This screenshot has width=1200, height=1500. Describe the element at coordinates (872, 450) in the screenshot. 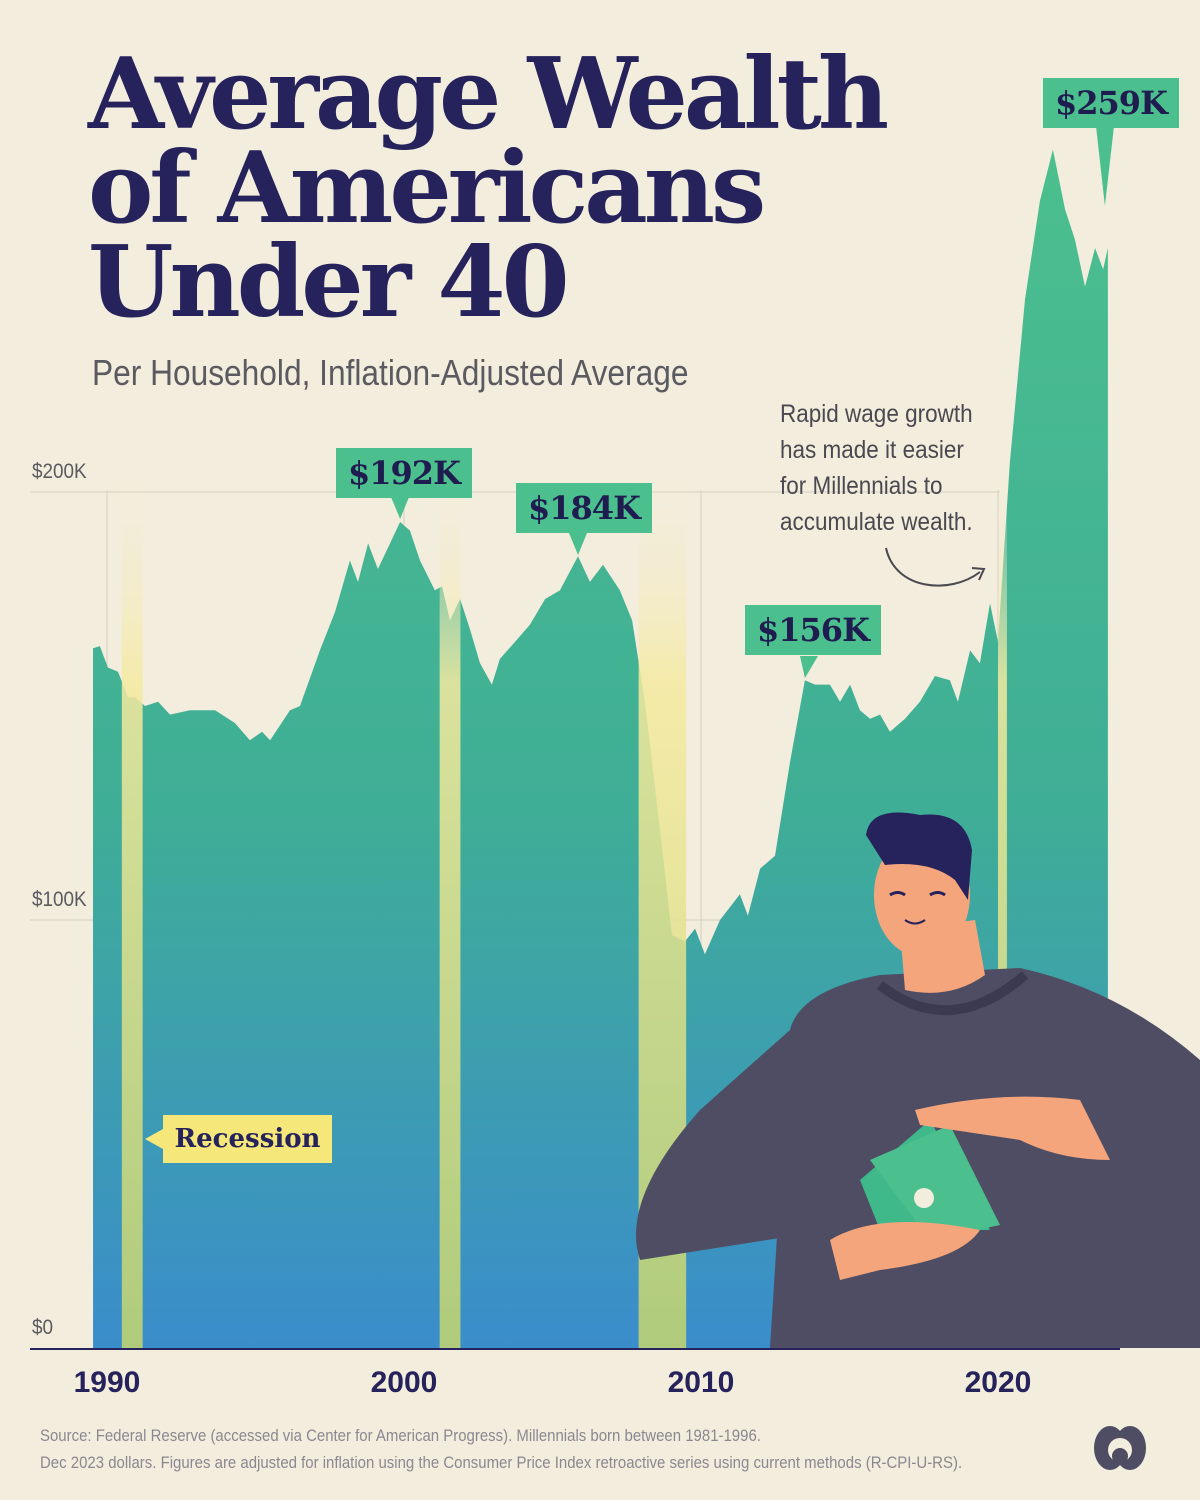

I see `note-line: has made it easier` at that location.